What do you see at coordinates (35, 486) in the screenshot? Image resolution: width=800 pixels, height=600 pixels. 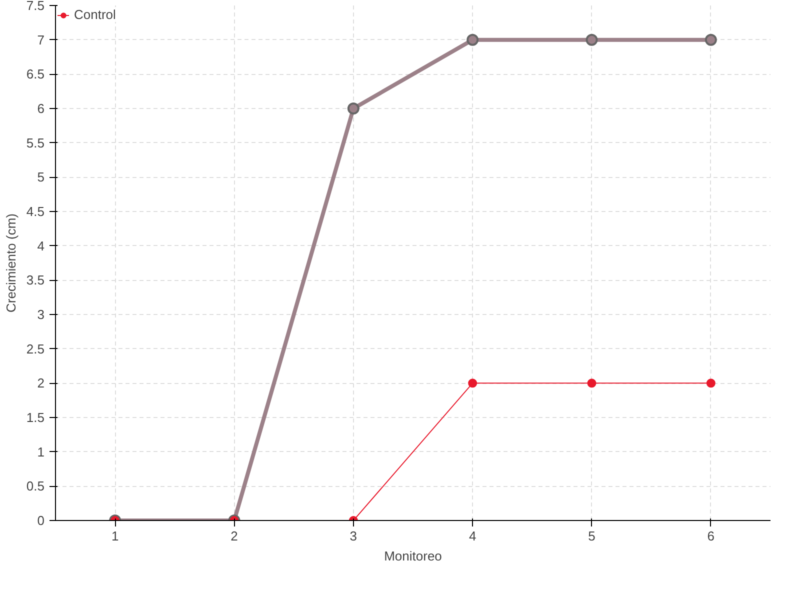 I see `y-tick-label: 0.5` at bounding box center [35, 486].